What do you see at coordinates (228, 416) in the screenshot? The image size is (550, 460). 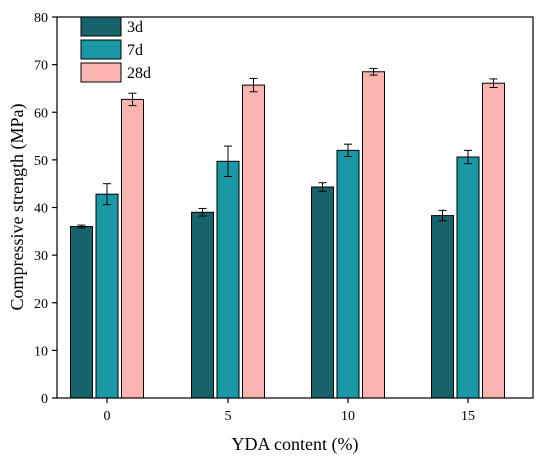 I see `x-tick-label: 5` at bounding box center [228, 416].